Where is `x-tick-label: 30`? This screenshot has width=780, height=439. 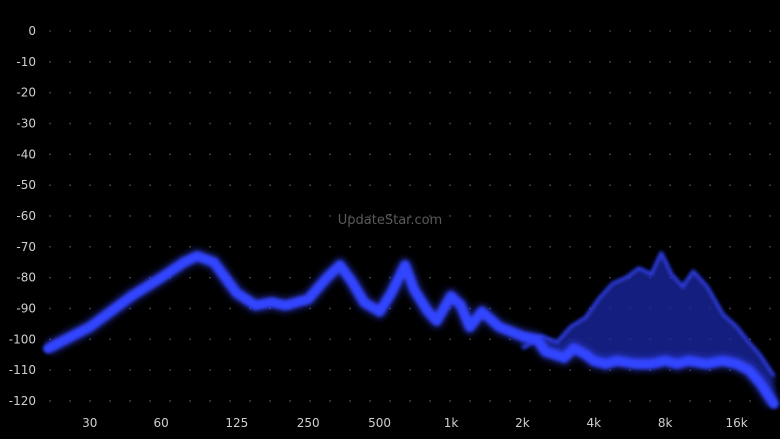
x-tick-label: 30 is located at coordinates (89, 423).